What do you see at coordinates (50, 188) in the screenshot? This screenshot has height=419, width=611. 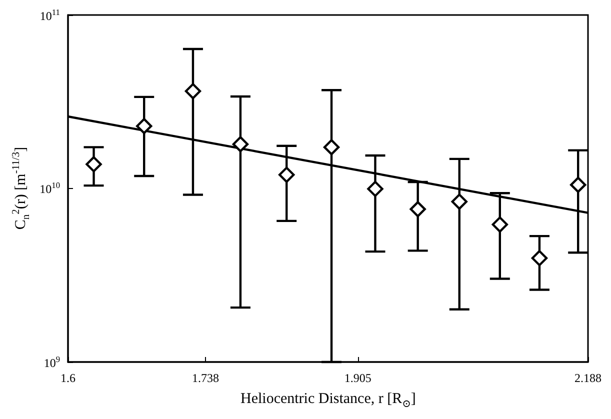 I see `y-tick-label: 10$^{10}$` at bounding box center [50, 188].